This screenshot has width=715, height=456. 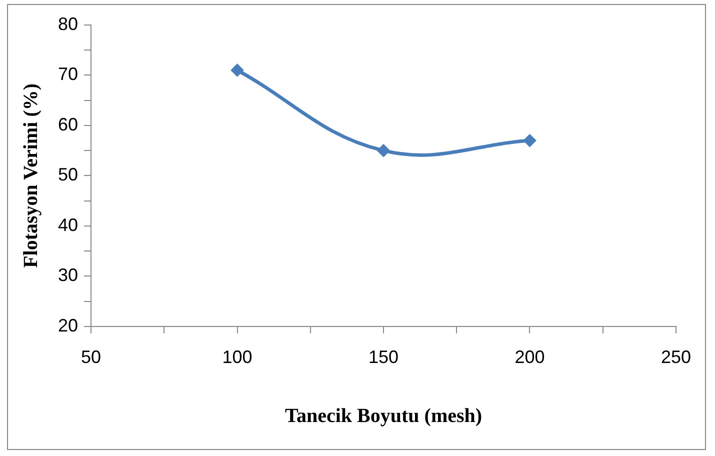 I want to click on x-tick-label: 250, so click(x=676, y=357).